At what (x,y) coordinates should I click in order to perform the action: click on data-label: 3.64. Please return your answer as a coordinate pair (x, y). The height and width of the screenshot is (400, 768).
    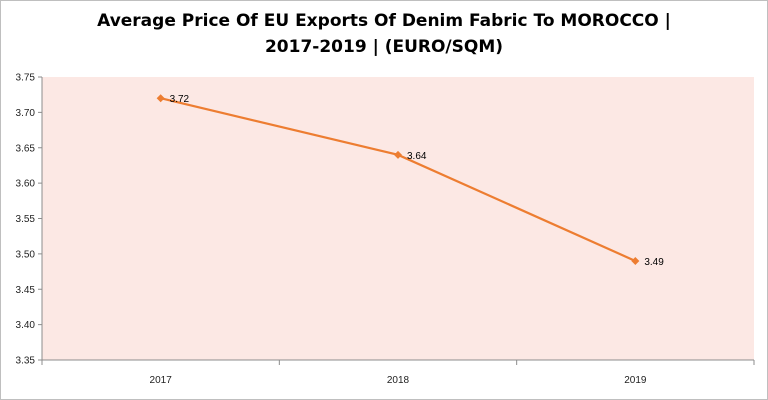
    Looking at the image, I should click on (417, 156).